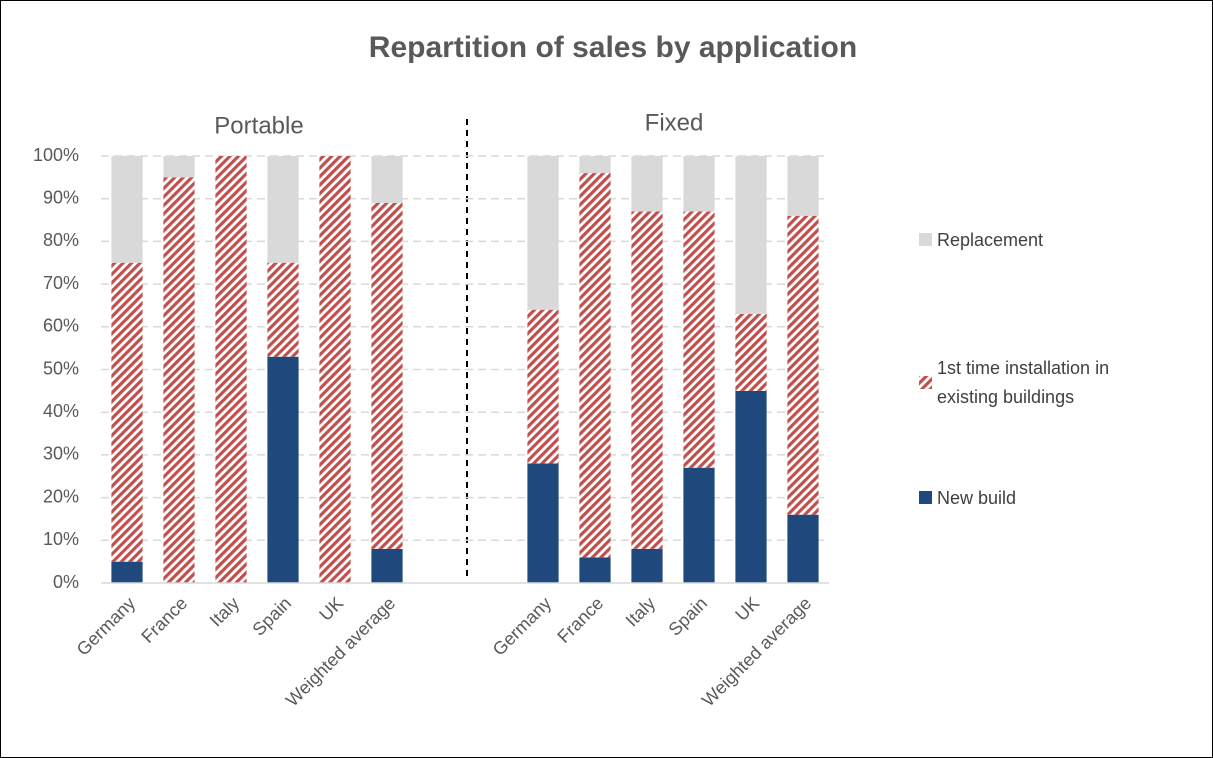 The height and width of the screenshot is (758, 1213). I want to click on legend-entry: Replacement, so click(990, 239).